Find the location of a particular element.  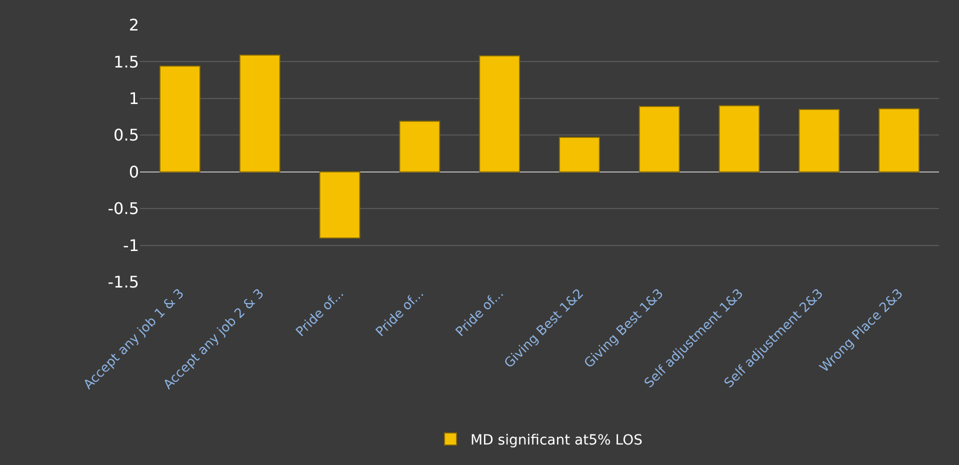

y-tick-label: -1 is located at coordinates (131, 245).